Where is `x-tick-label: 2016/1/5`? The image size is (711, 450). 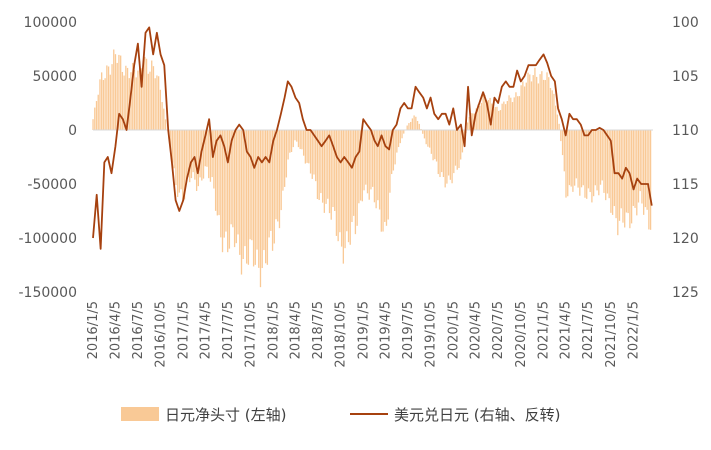 x-tick-label: 2016/1/5 is located at coordinates (93, 330).